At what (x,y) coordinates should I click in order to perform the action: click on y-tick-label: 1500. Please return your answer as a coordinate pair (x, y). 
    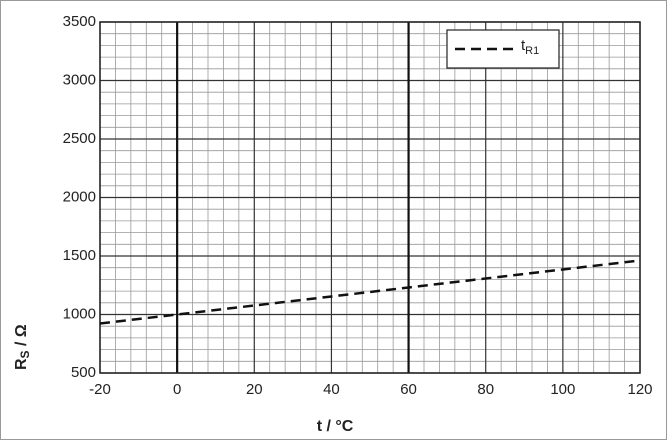
    Looking at the image, I should click on (79, 255).